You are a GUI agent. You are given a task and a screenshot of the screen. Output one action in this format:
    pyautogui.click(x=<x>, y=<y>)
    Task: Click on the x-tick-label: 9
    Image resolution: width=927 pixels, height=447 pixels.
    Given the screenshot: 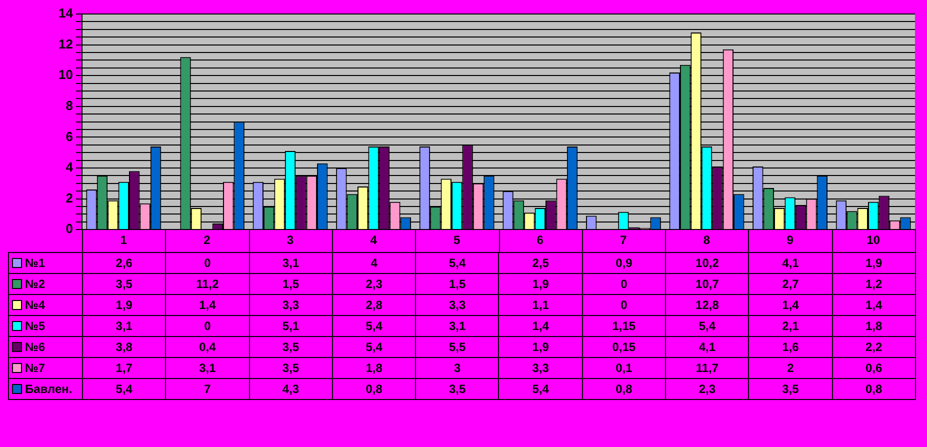 What is the action you would take?
    pyautogui.click(x=790, y=240)
    